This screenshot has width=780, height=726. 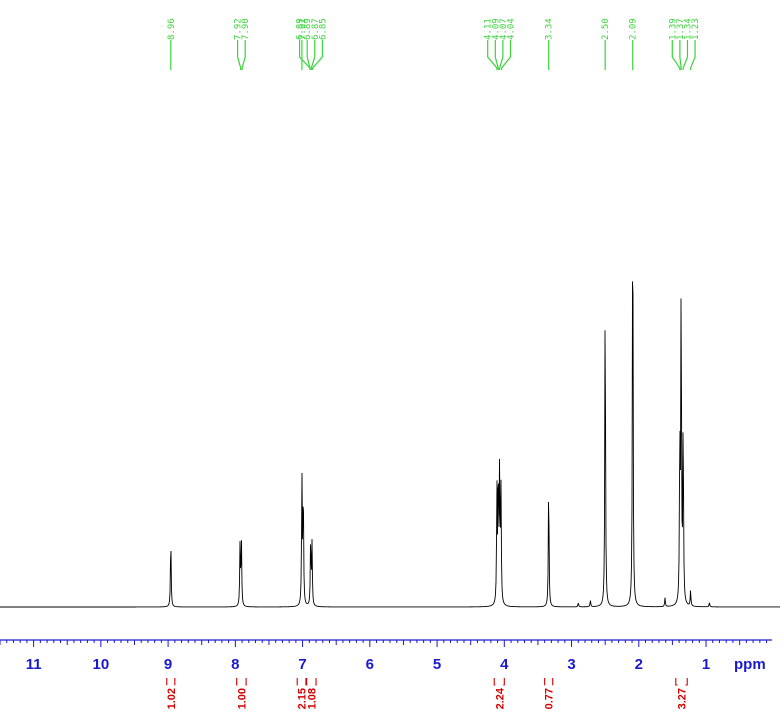 What do you see at coordinates (706, 664) in the screenshot?
I see `axis-tick-label: 1` at bounding box center [706, 664].